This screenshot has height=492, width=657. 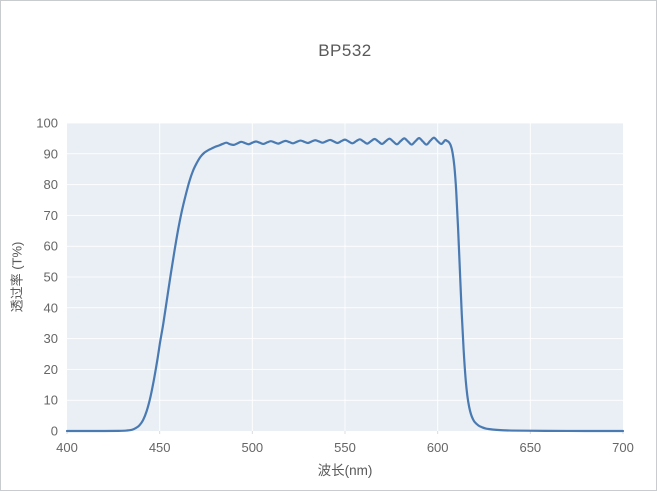 What do you see at coordinates (160, 447) in the screenshot?
I see `x-tick-label: 450` at bounding box center [160, 447].